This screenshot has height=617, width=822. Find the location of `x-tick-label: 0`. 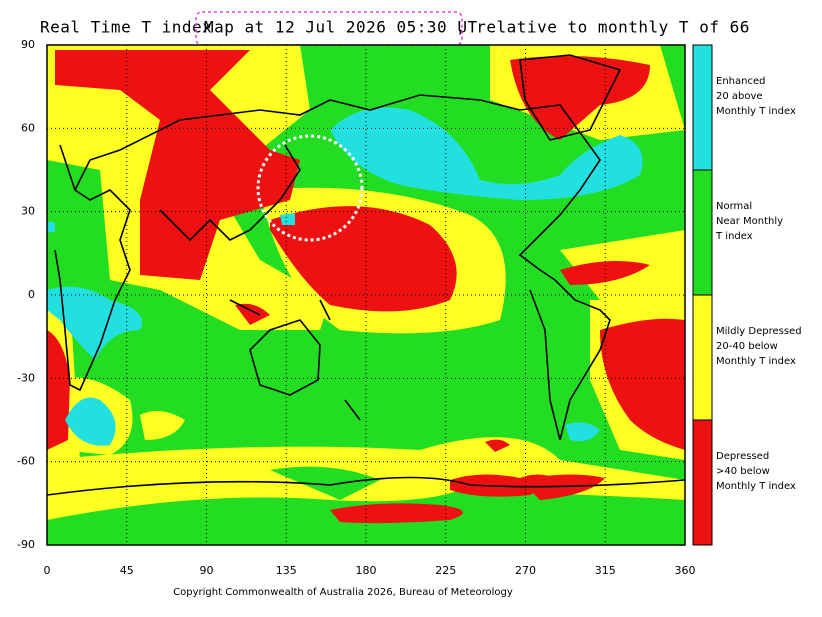

x-tick-label: 0 is located at coordinates (47, 570).